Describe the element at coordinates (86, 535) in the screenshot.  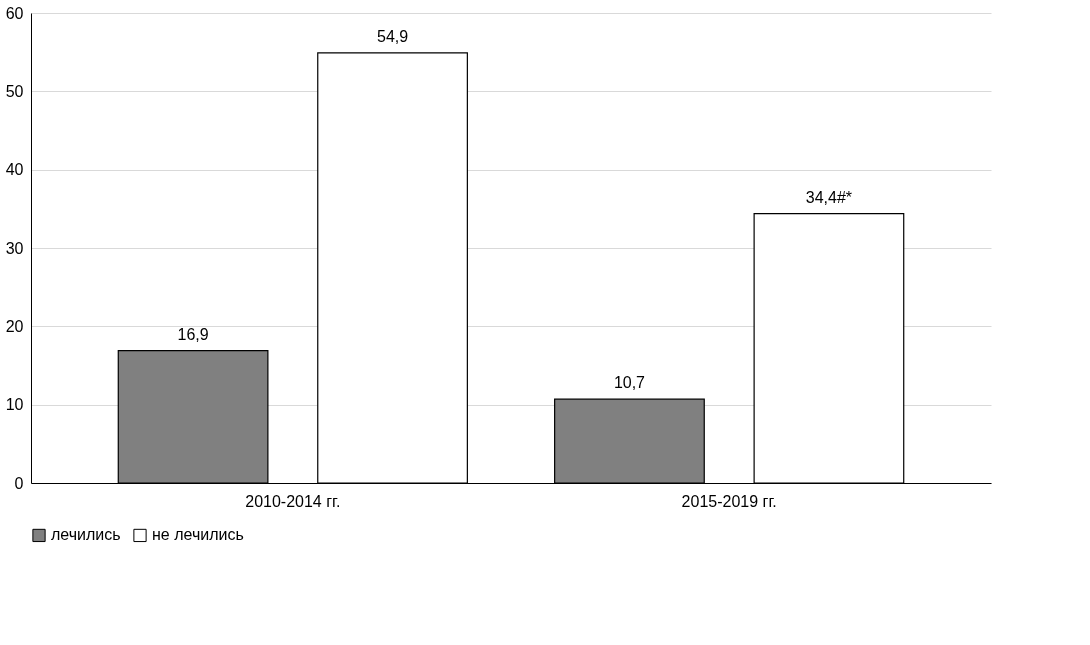
I see `legend-label: лечились` at that location.